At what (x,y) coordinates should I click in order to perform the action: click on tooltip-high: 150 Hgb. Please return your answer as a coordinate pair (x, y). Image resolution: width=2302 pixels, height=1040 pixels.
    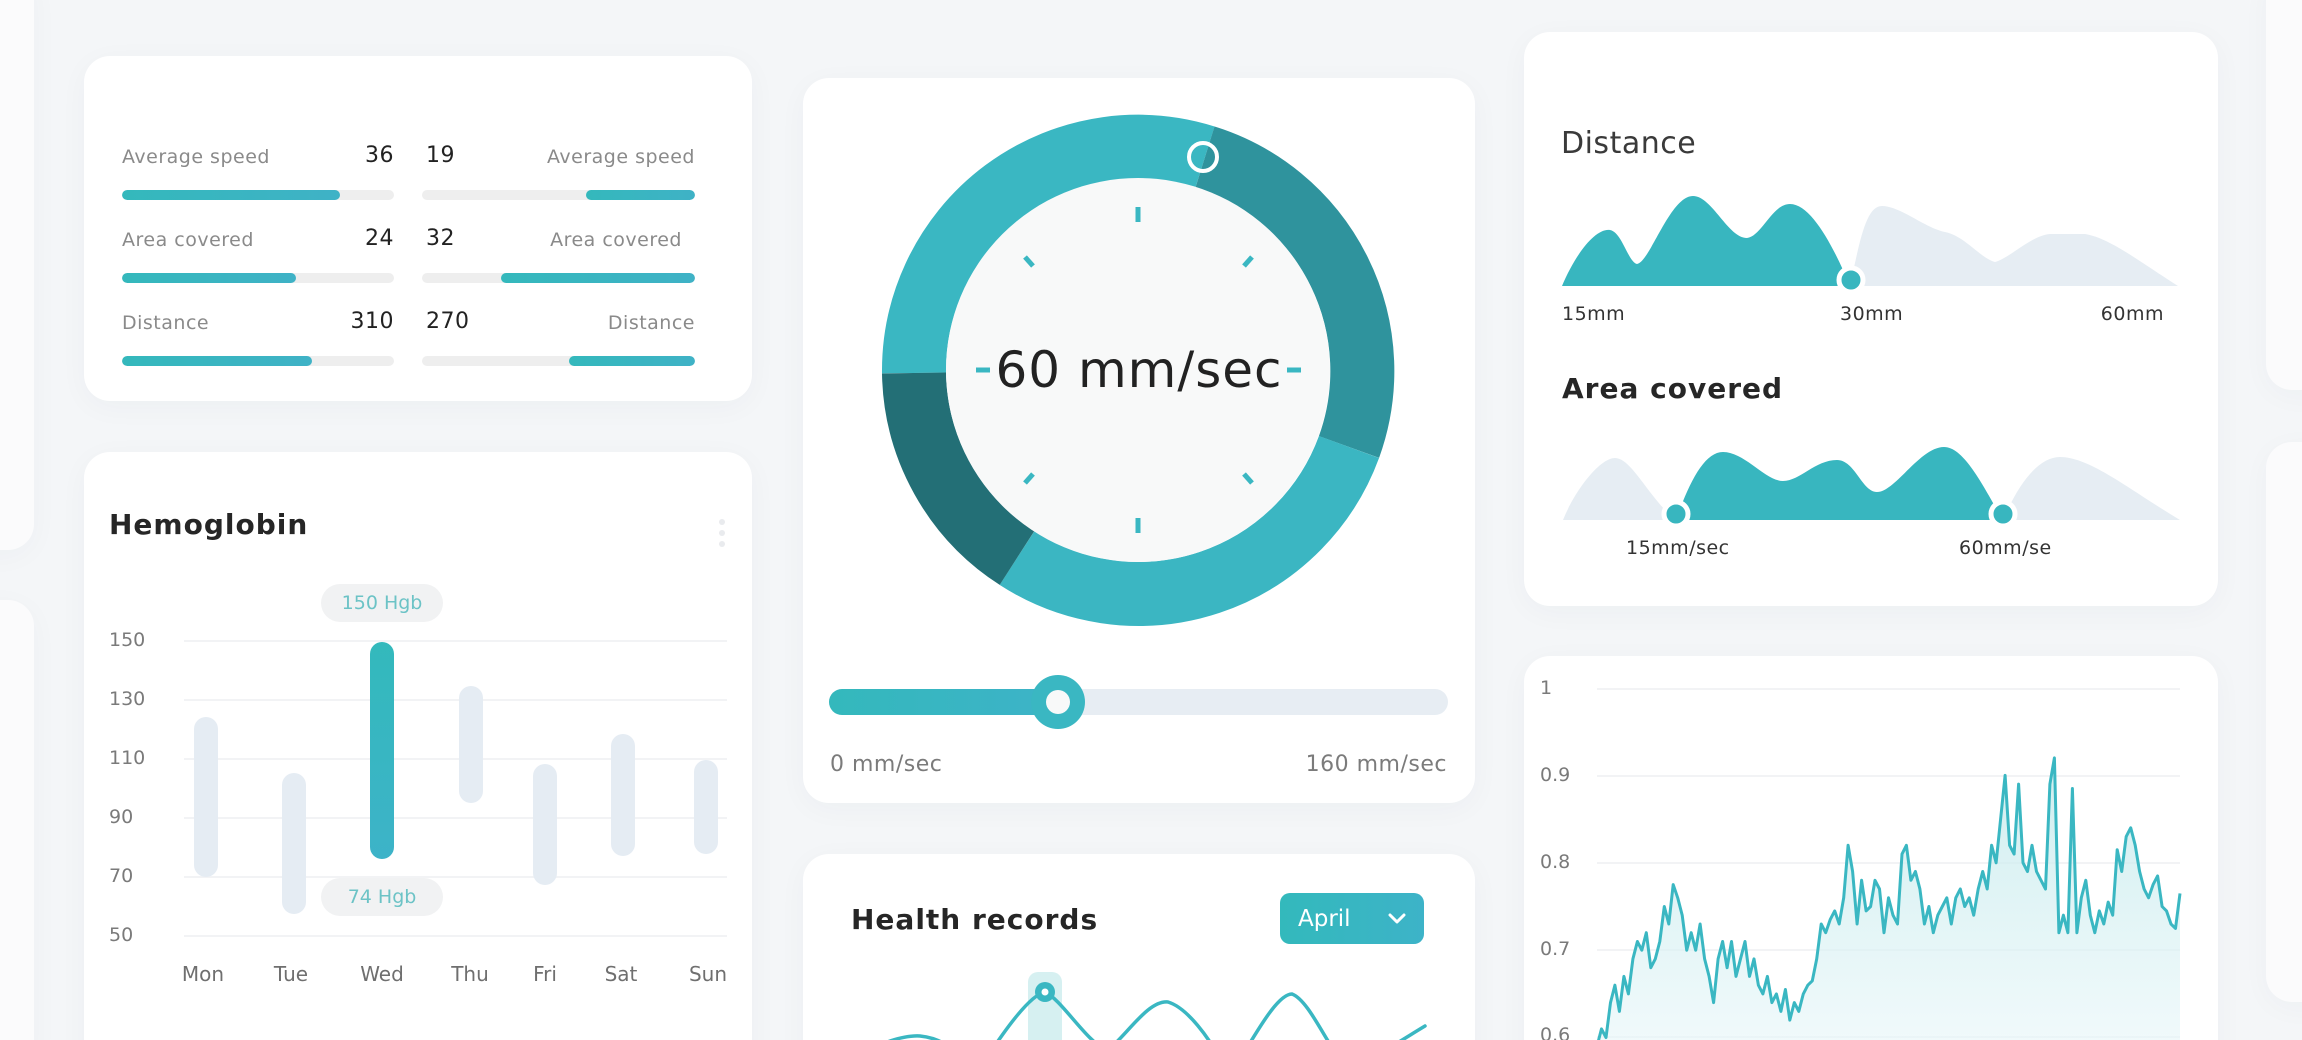
    Looking at the image, I should click on (382, 603).